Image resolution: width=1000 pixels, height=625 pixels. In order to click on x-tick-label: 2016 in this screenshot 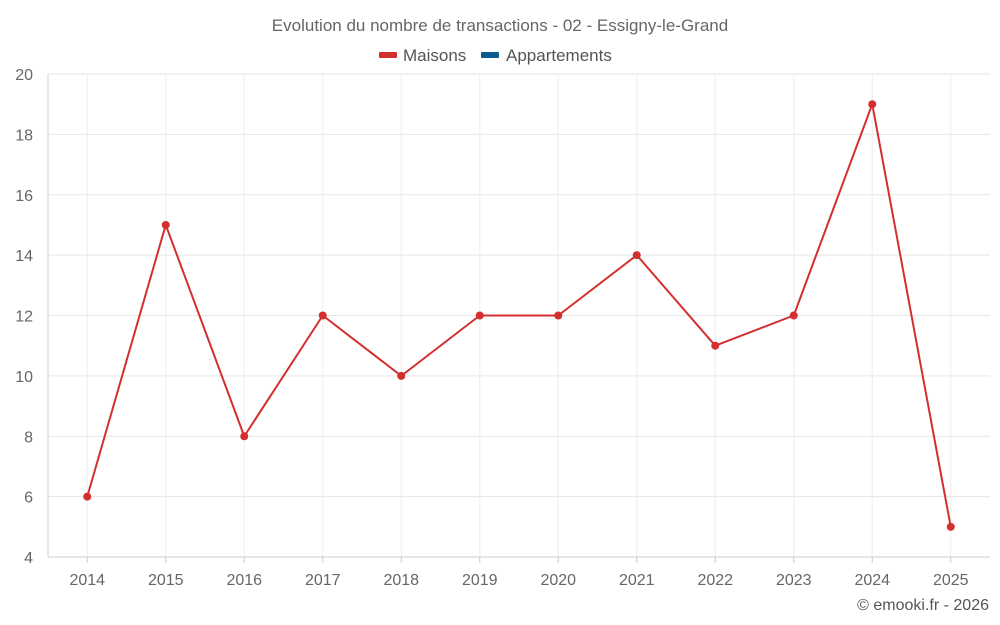, I will do `click(244, 580)`.